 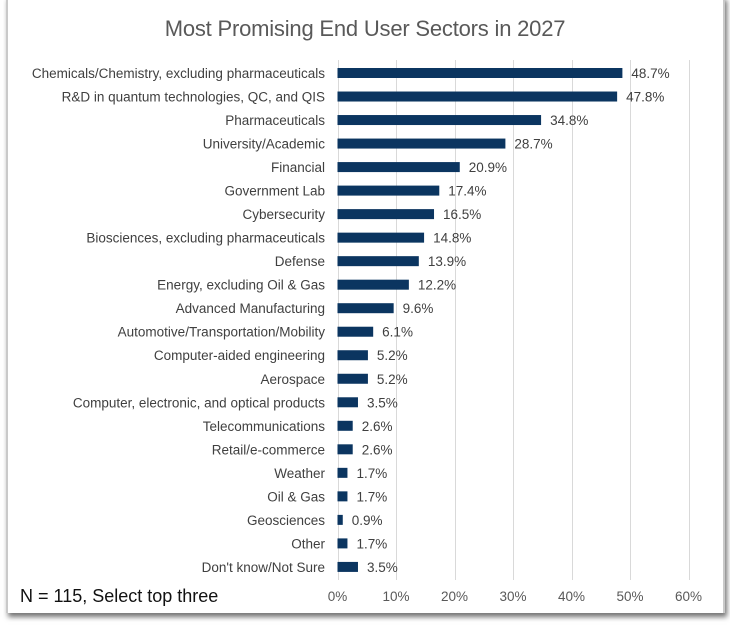 I want to click on data-label: 13.9%, so click(x=447, y=261).